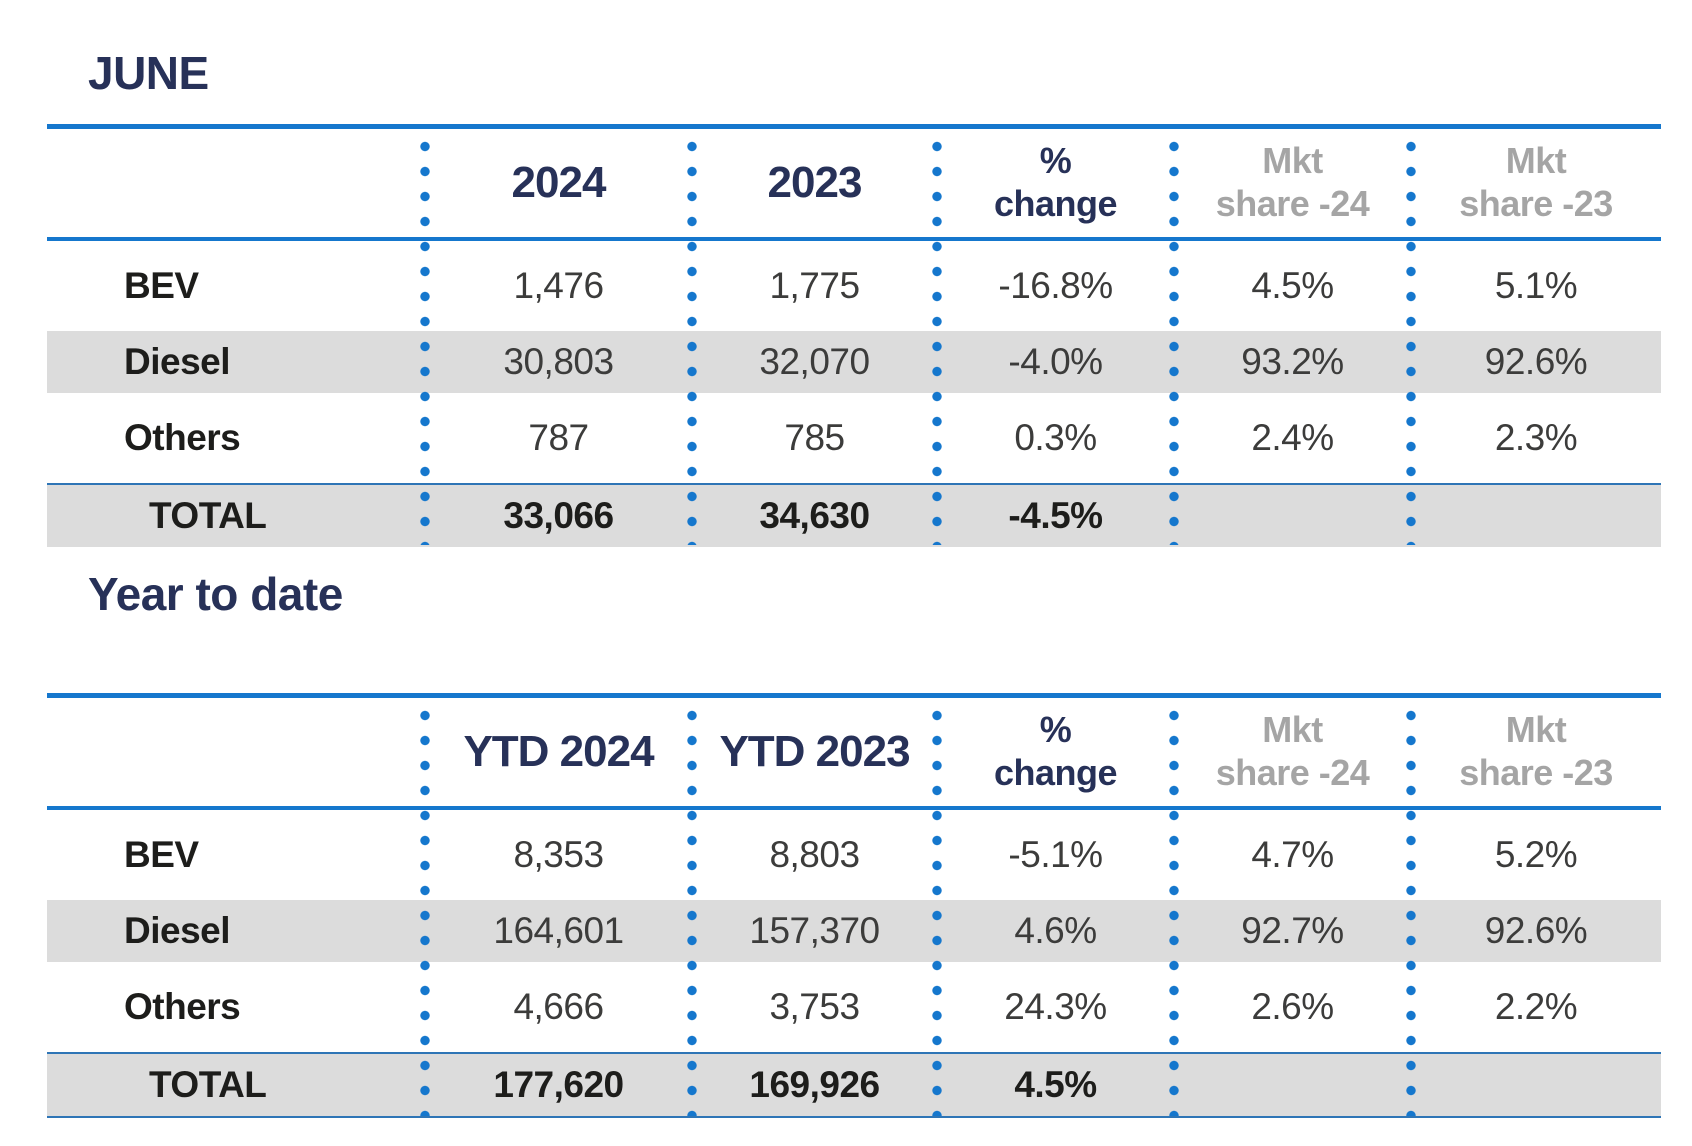  What do you see at coordinates (814, 751) in the screenshot?
I see `header-ytd-2023: YTD 2023` at bounding box center [814, 751].